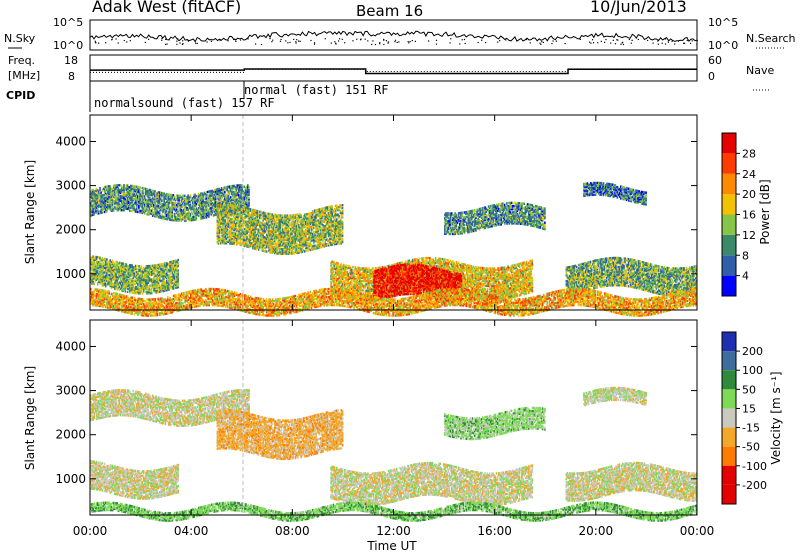  What do you see at coordinates (393, 68) in the screenshot?
I see `freq-panel-frame` at bounding box center [393, 68].